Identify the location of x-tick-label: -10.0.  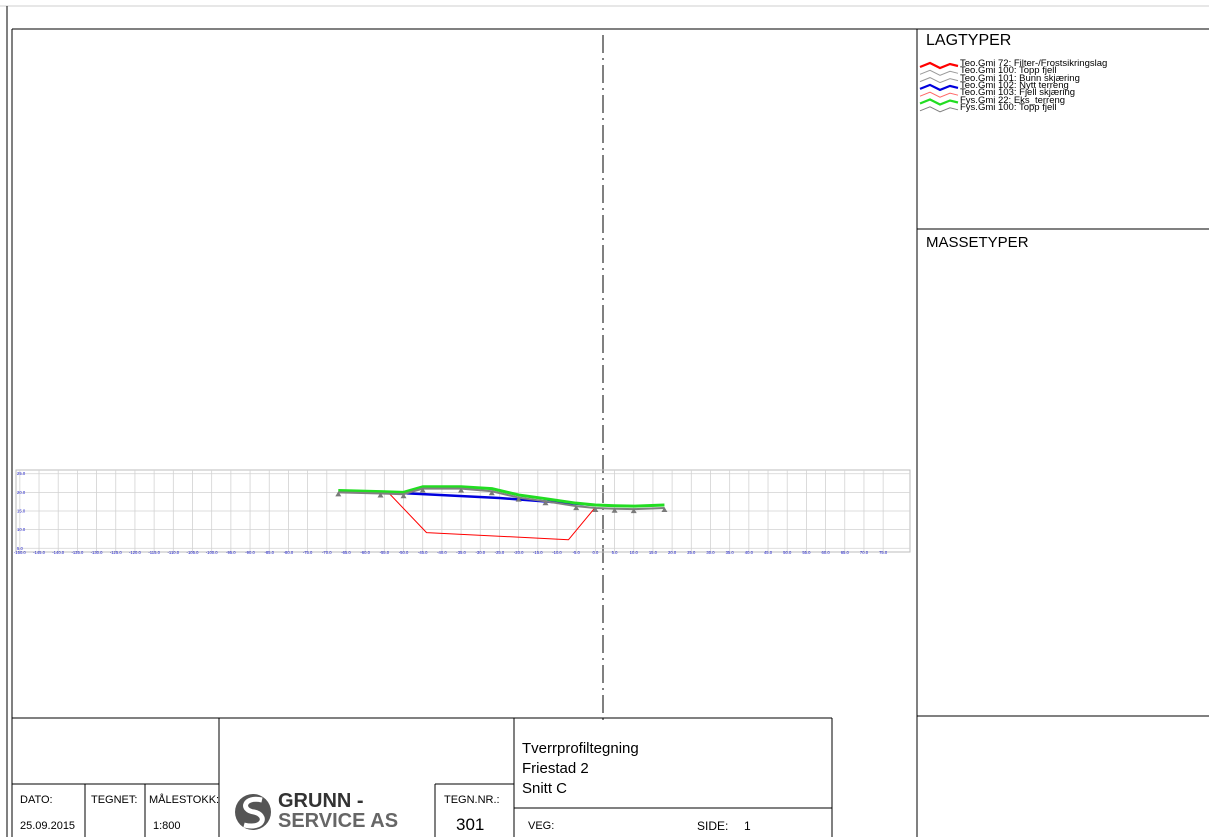
(557, 552).